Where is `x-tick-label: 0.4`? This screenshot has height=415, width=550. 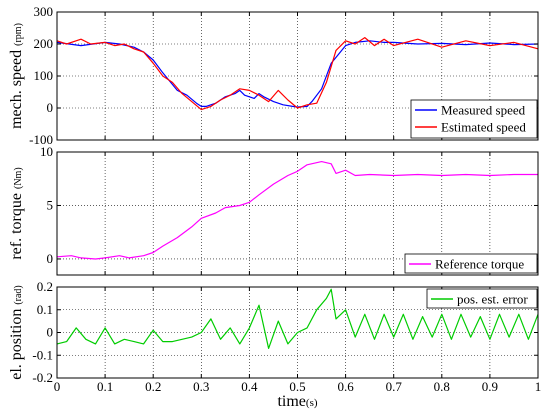 x-tick-label: 0.4 is located at coordinates (249, 386).